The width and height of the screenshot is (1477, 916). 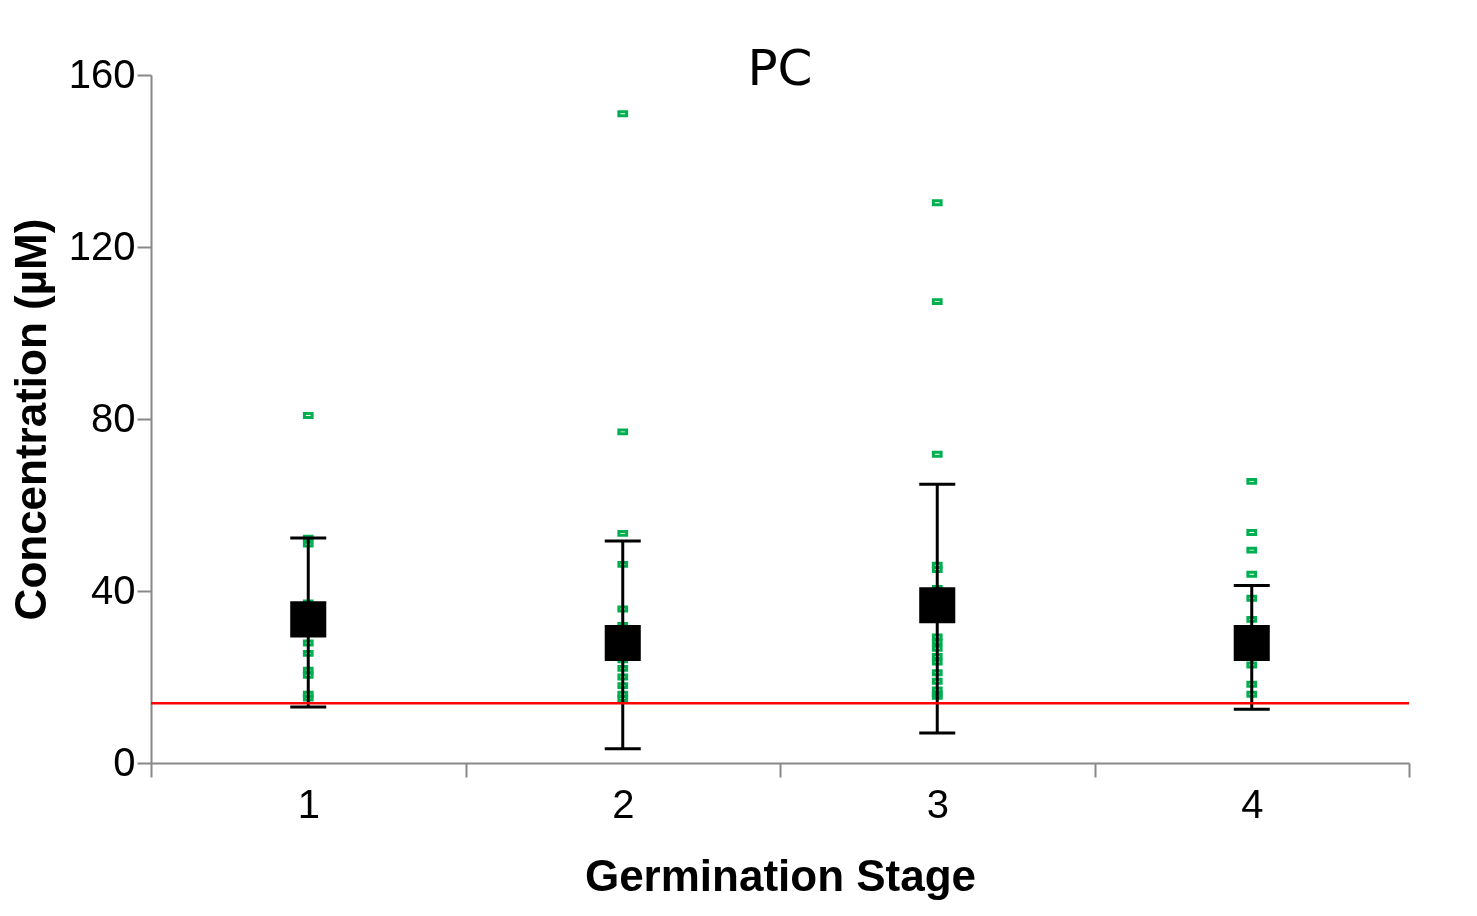 What do you see at coordinates (113, 417) in the screenshot?
I see `y-tick-label: 80` at bounding box center [113, 417].